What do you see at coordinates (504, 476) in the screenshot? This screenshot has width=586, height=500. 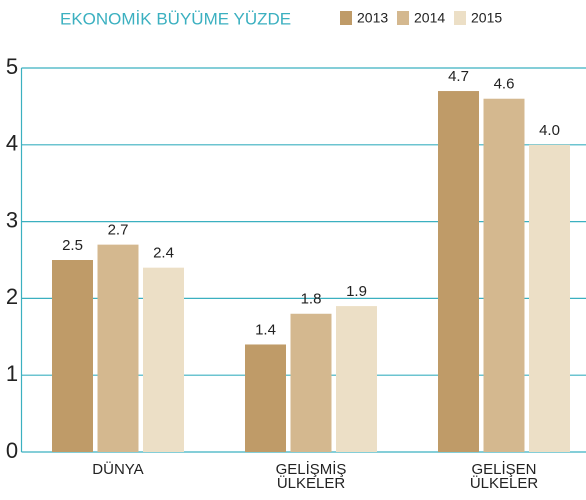 I see `x-tick-label: GELİŞEN ÜLKELER` at bounding box center [504, 476].